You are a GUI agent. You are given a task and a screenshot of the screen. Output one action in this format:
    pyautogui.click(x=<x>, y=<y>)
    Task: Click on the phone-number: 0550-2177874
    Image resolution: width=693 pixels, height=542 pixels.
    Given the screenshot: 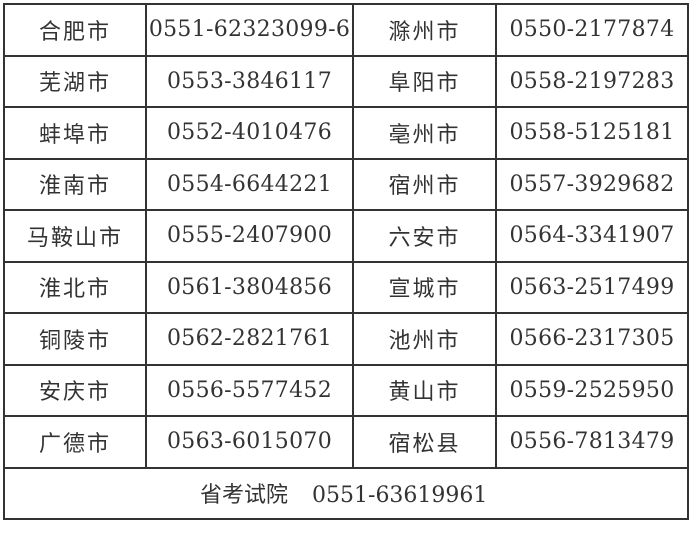 What is the action you would take?
    pyautogui.click(x=592, y=30)
    